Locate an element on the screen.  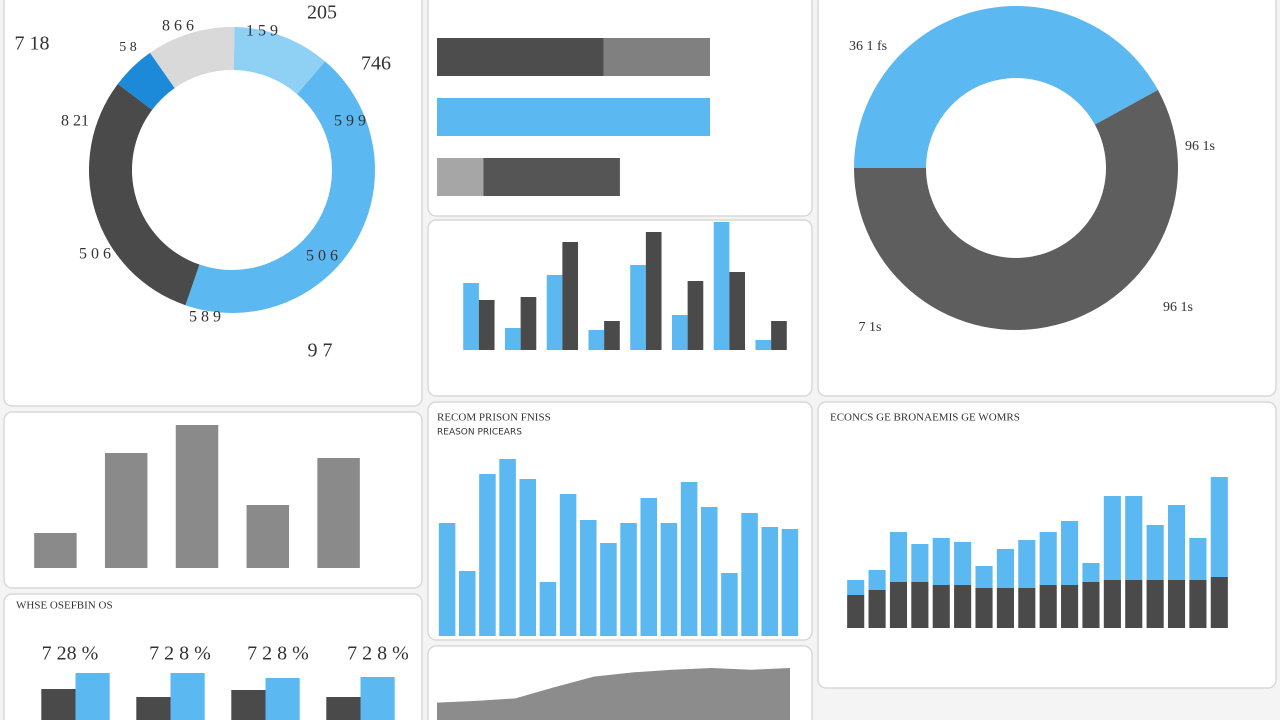
annotation: 8 6 6 is located at coordinates (178, 26).